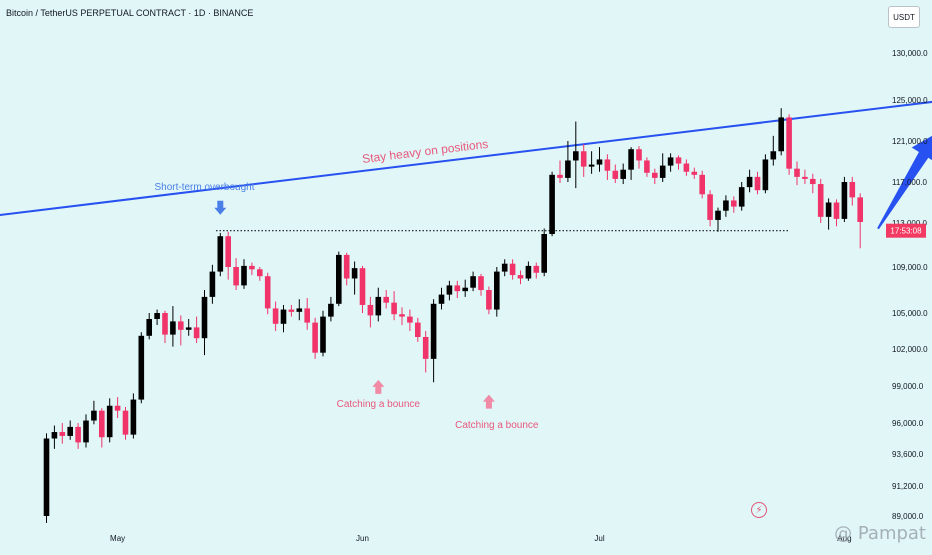  What do you see at coordinates (910, 182) in the screenshot?
I see `y-tick-label: 117,000.0` at bounding box center [910, 182].